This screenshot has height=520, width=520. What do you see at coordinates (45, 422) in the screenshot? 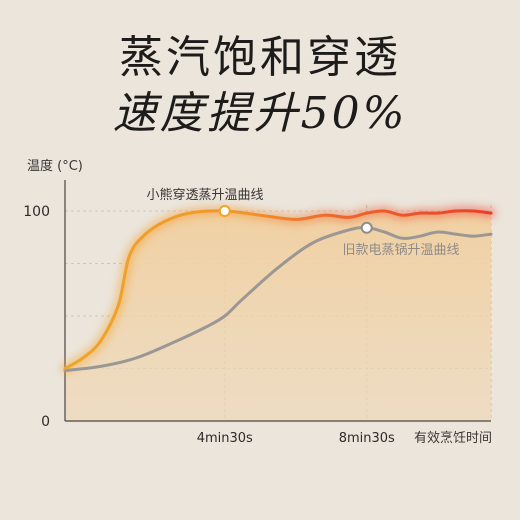
I see `y-tick-label: 0` at bounding box center [45, 422].